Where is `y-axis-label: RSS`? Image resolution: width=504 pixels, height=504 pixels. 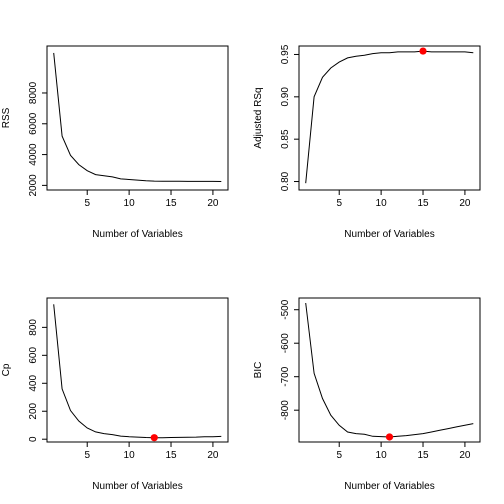
y-axis-label: RSS is located at coordinates (6, 117).